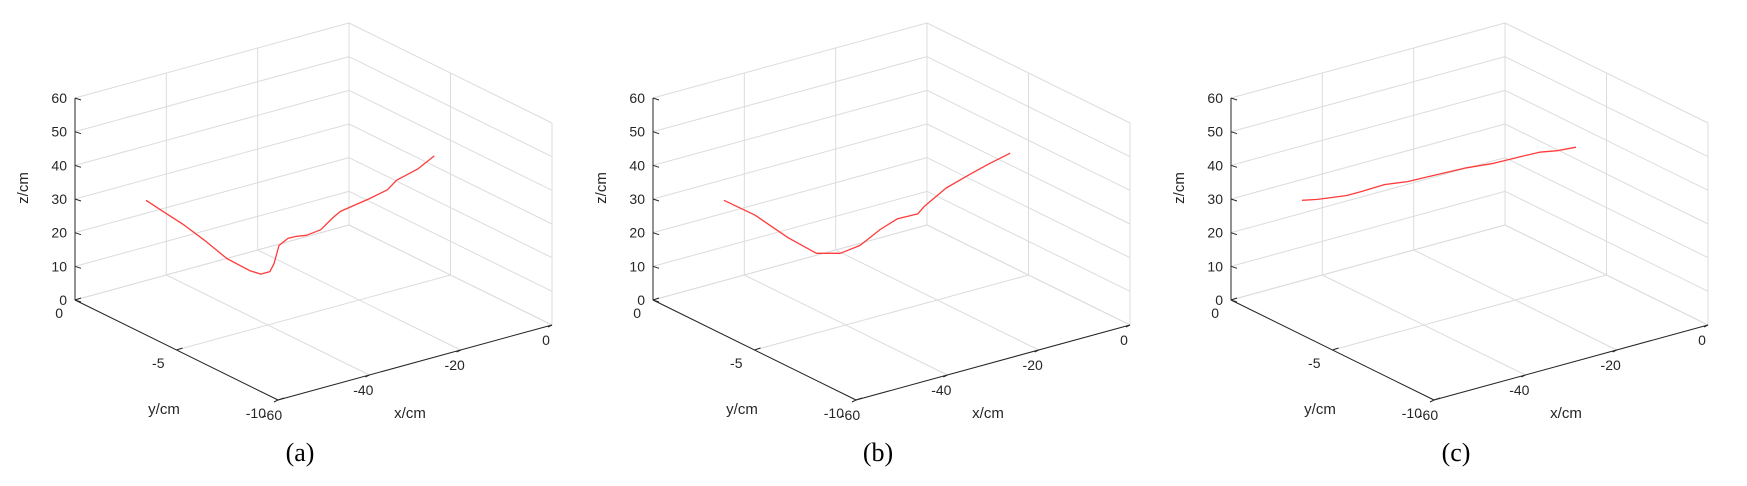 Image resolution: width=1747 pixels, height=486 pixels. What do you see at coordinates (736, 363) in the screenshot?
I see `y-tick-label: -5` at bounding box center [736, 363].